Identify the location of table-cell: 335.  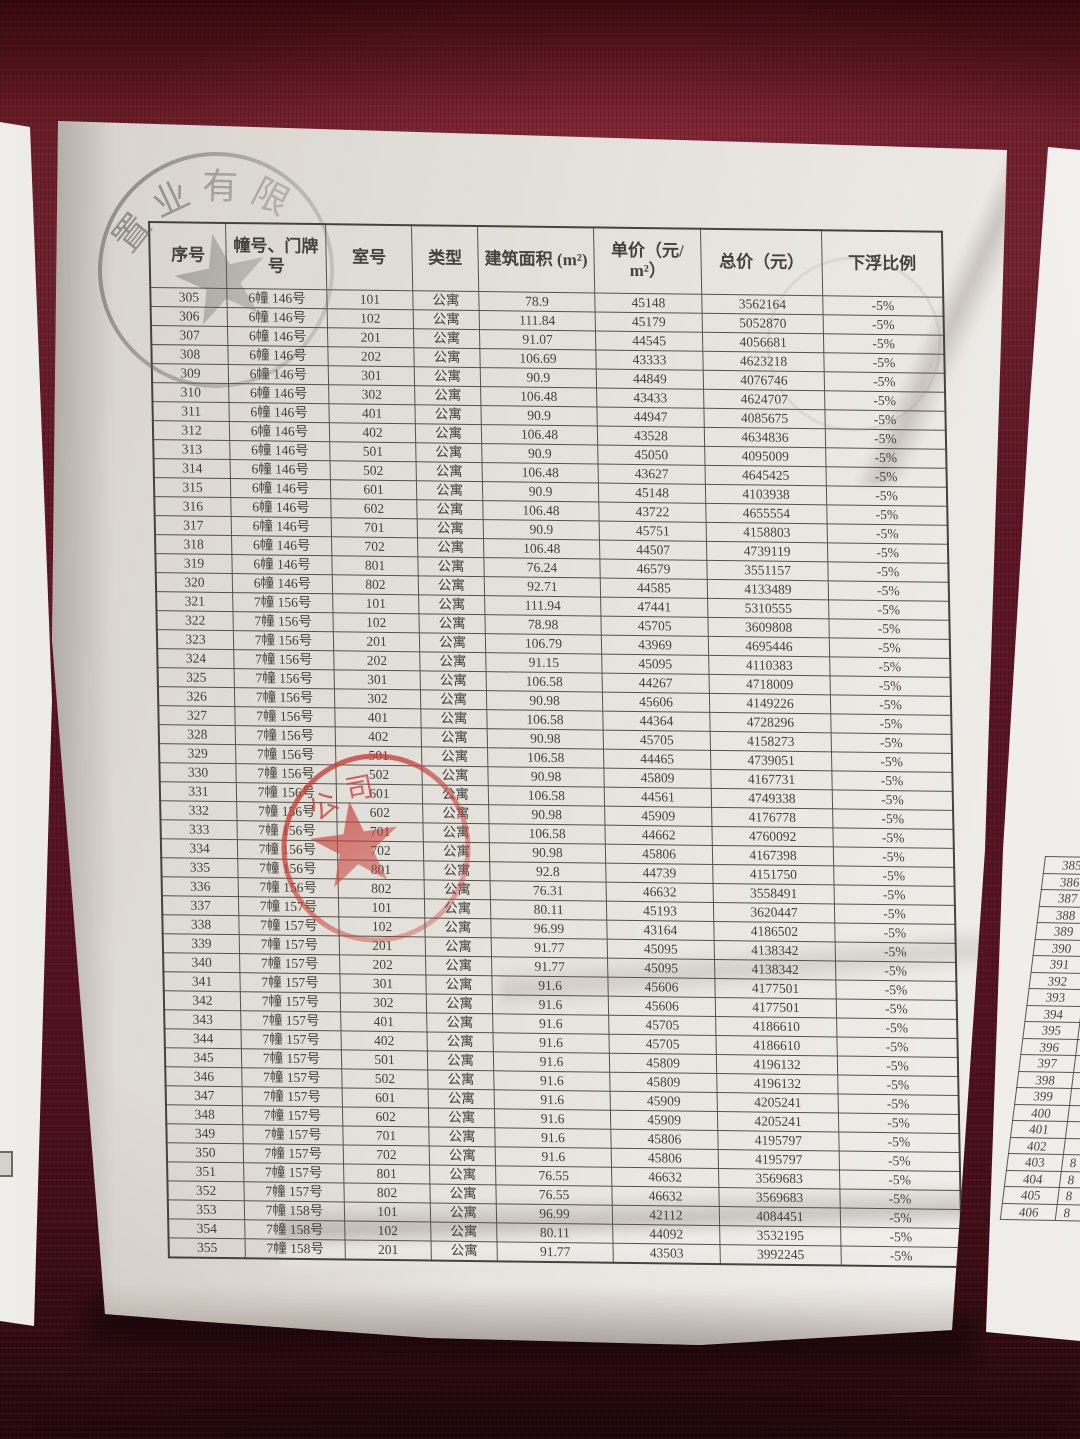
(200, 867).